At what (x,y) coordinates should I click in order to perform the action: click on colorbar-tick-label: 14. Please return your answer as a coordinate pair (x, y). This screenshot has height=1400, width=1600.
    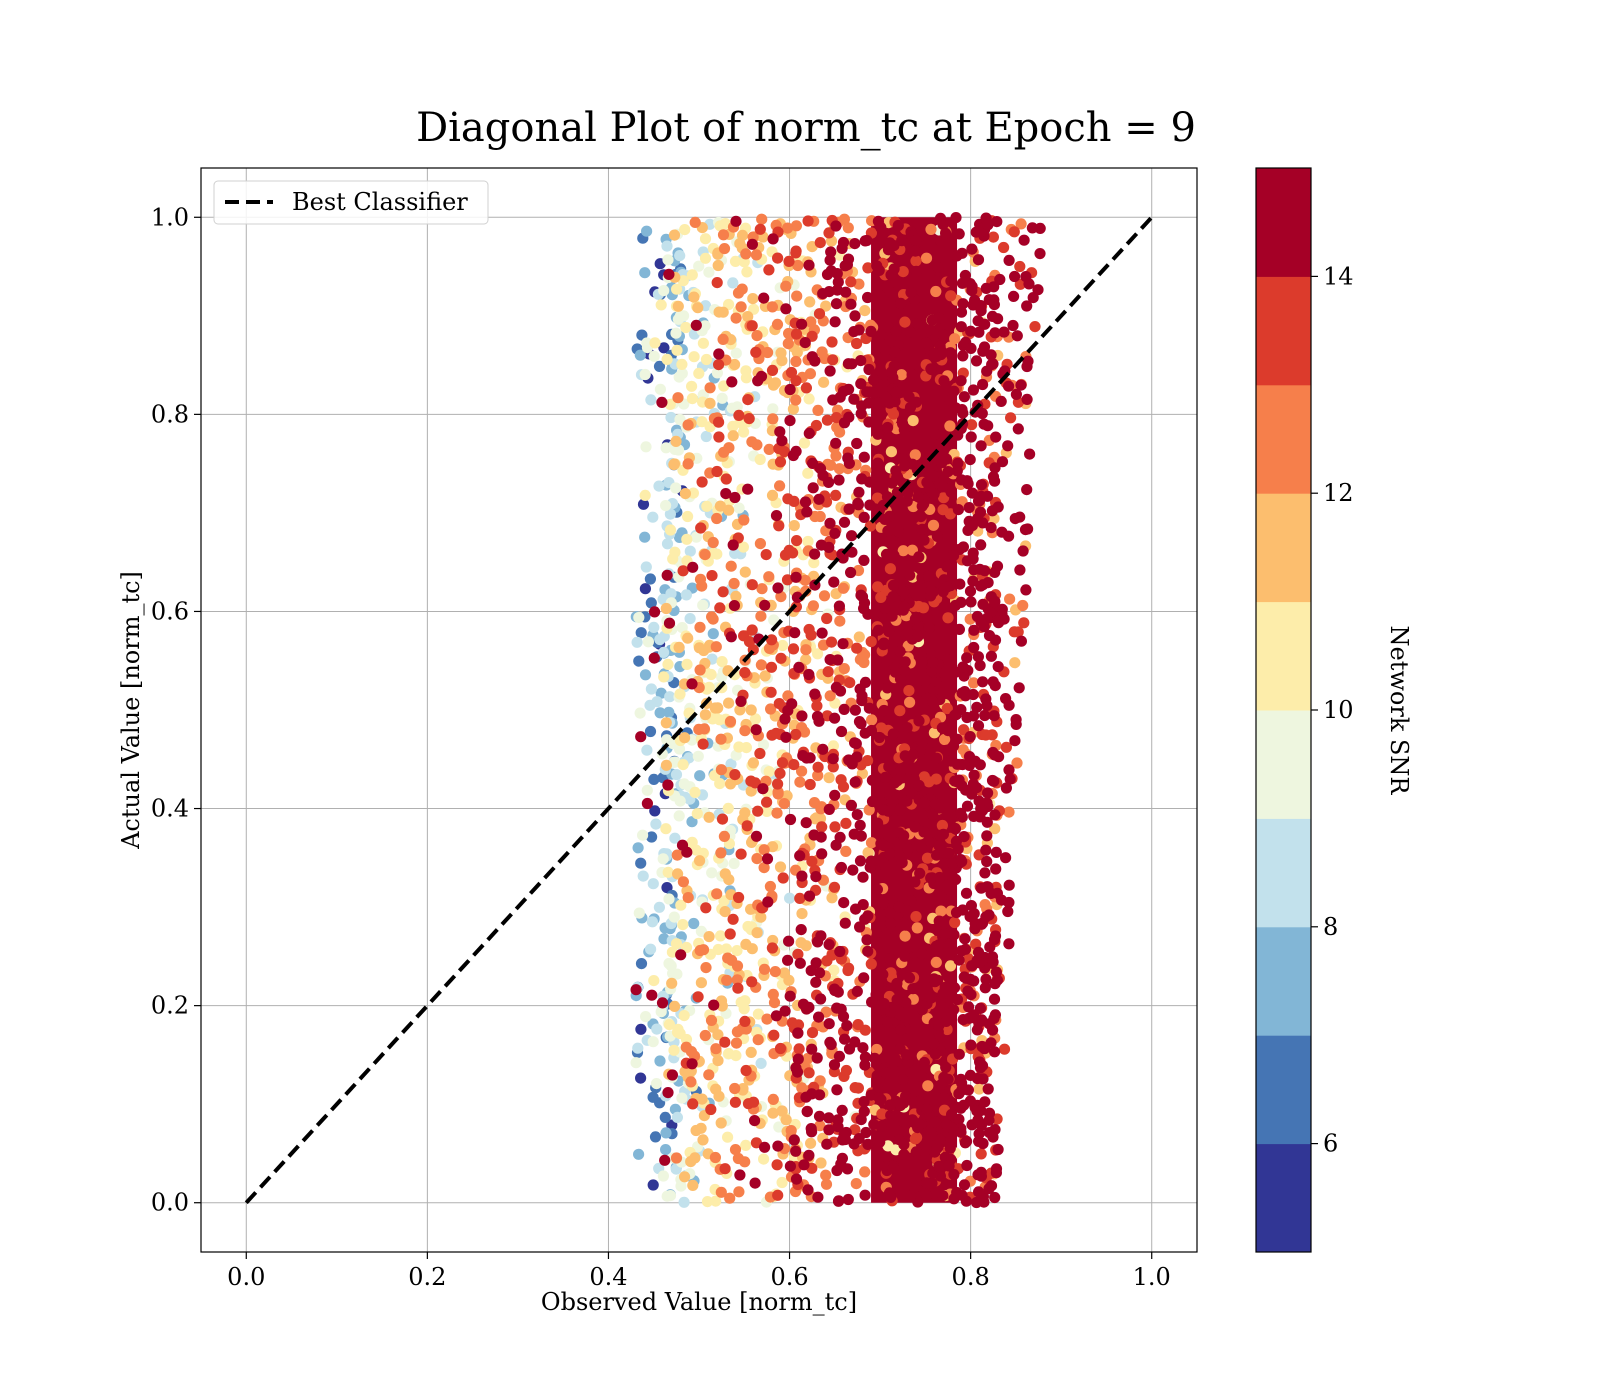
    Looking at the image, I should click on (1338, 276).